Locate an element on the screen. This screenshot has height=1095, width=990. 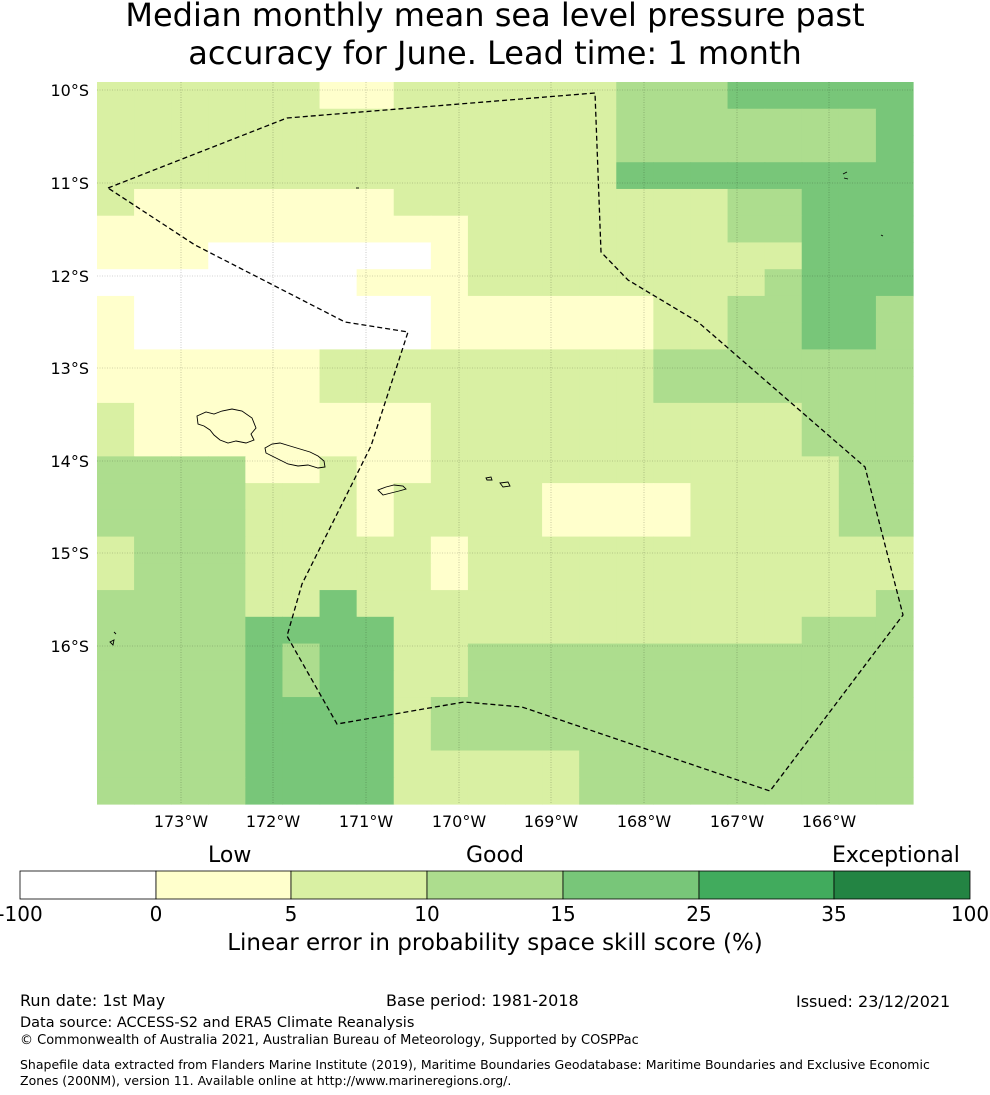
manua-island-b is located at coordinates (505, 484).